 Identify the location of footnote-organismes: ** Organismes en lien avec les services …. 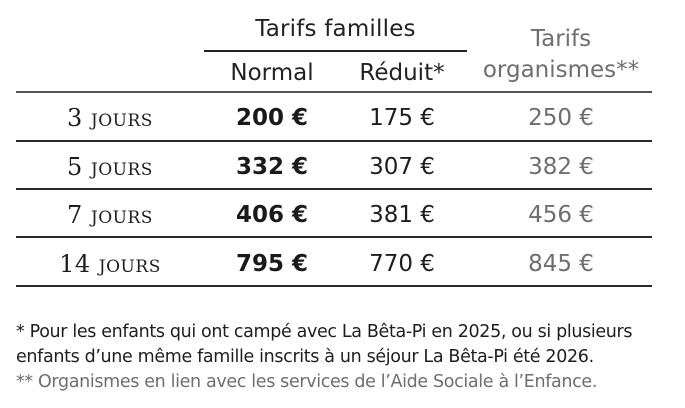
(307, 382).